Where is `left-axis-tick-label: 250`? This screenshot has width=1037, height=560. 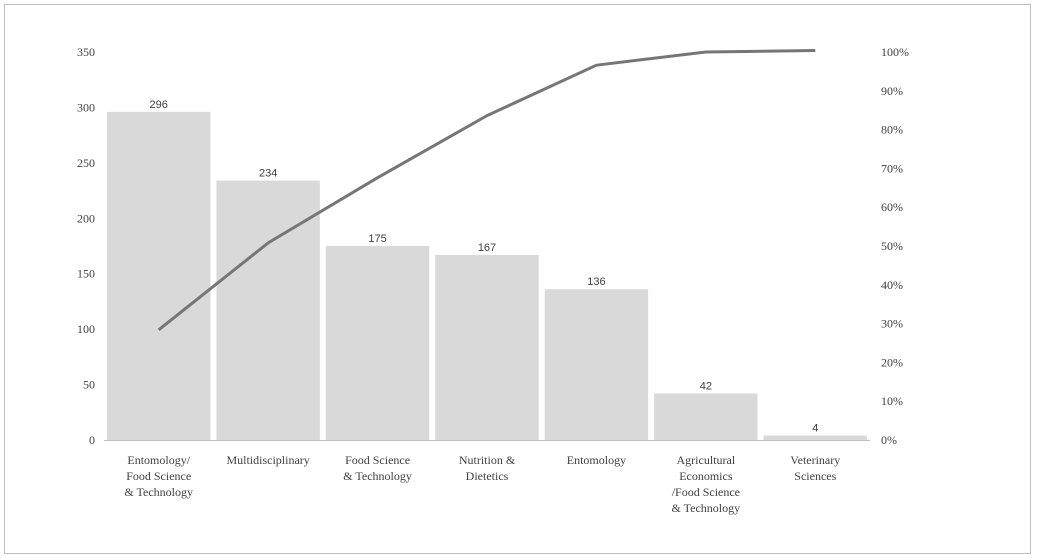
left-axis-tick-label: 250 is located at coordinates (86, 163).